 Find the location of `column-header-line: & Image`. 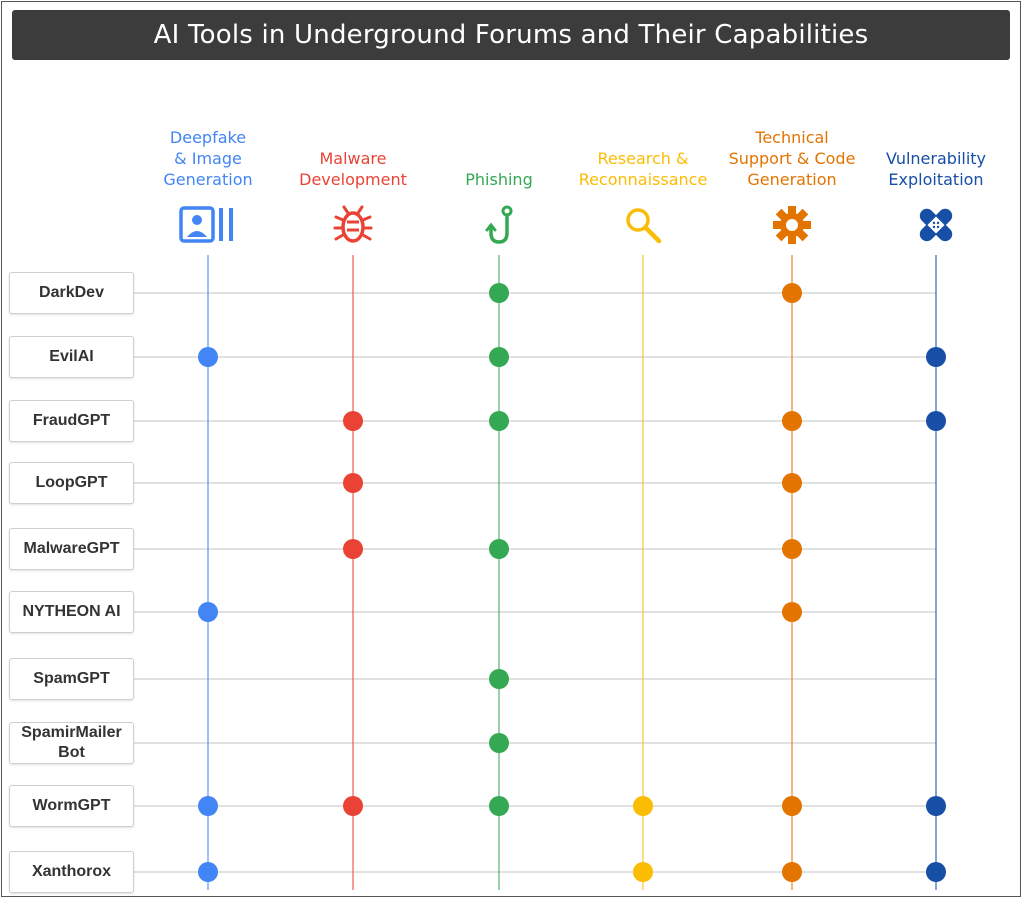

column-header-line: & Image is located at coordinates (208, 158).